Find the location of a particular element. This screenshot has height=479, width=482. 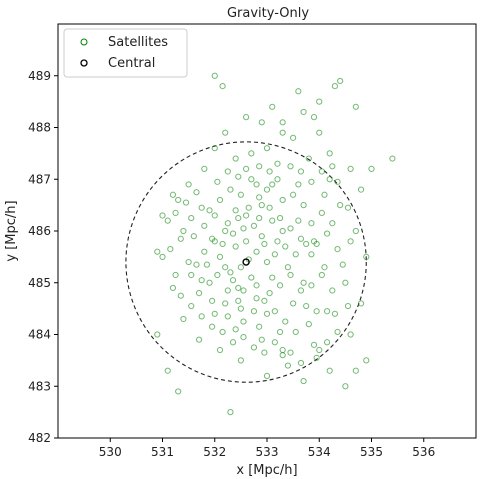

y-tick-label: 487 is located at coordinates (39, 179).